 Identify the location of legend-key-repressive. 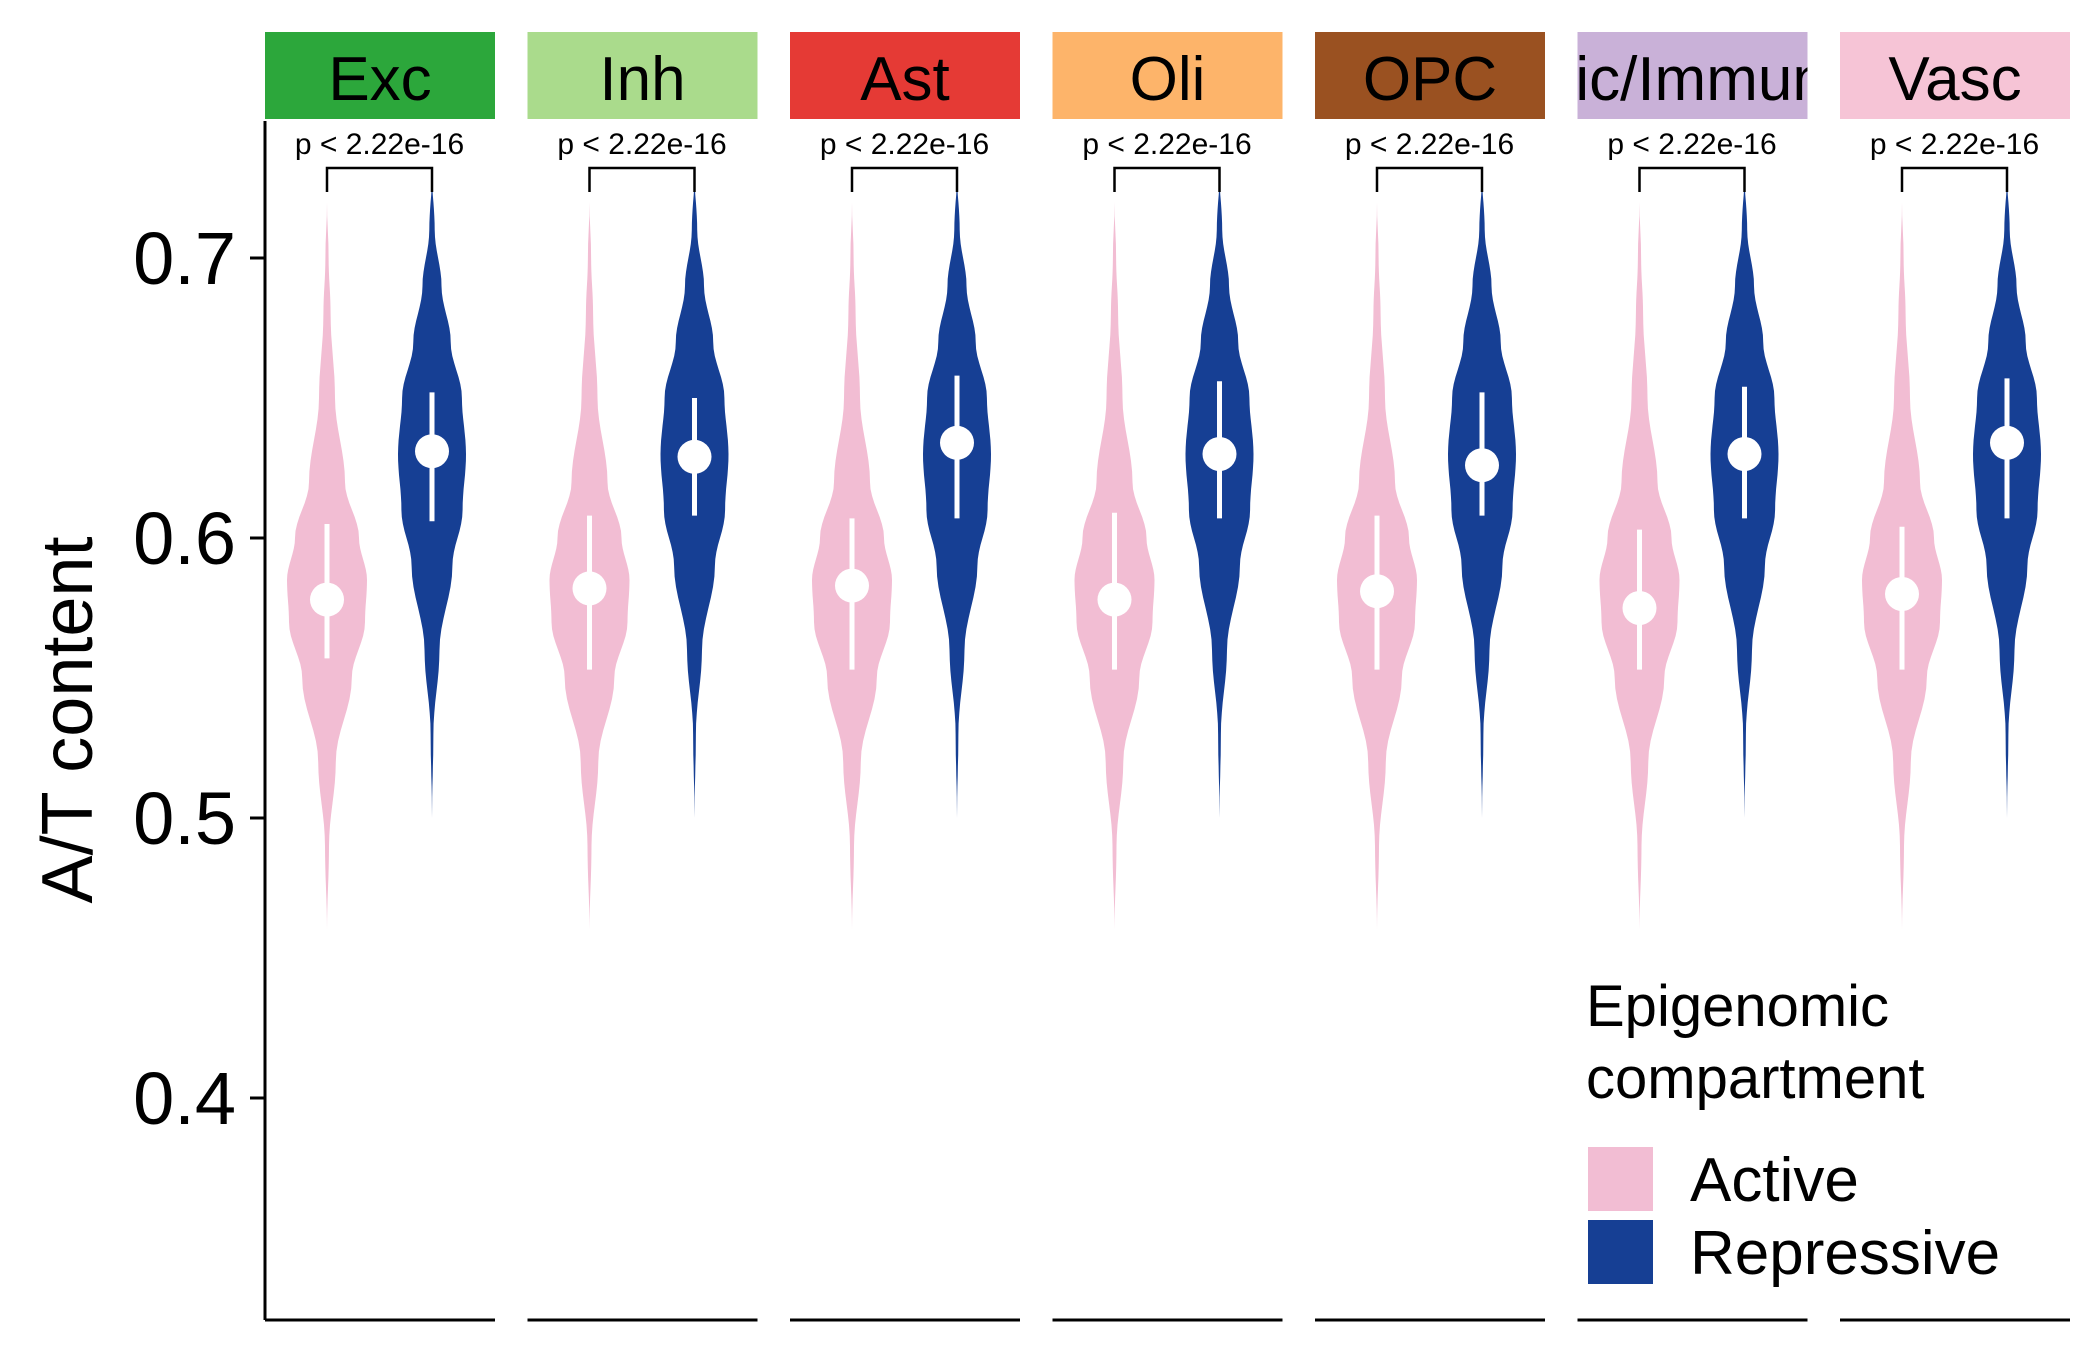
(1620, 1252).